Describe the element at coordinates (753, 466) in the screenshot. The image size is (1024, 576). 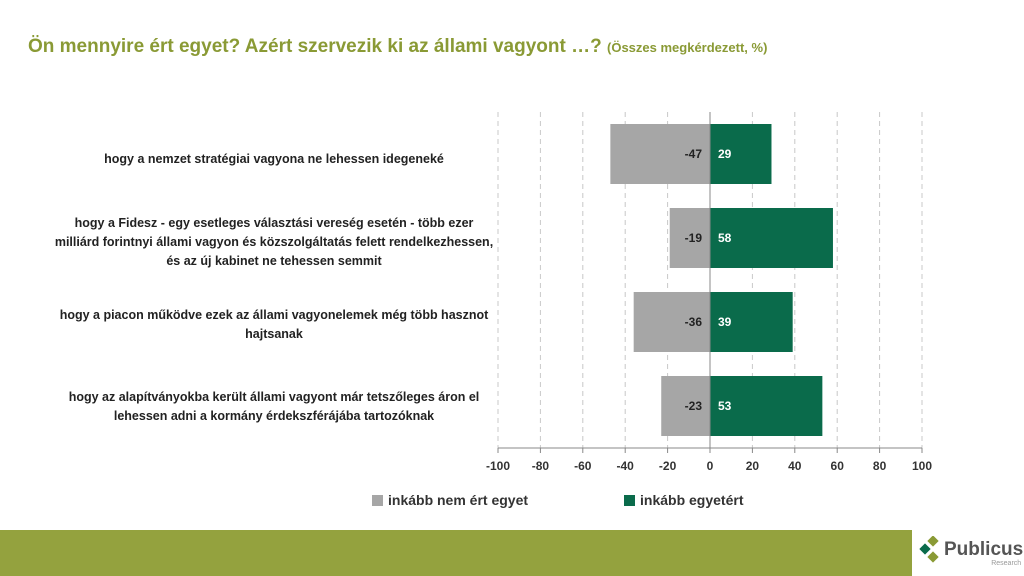
I see `x-tick-label: 20` at that location.